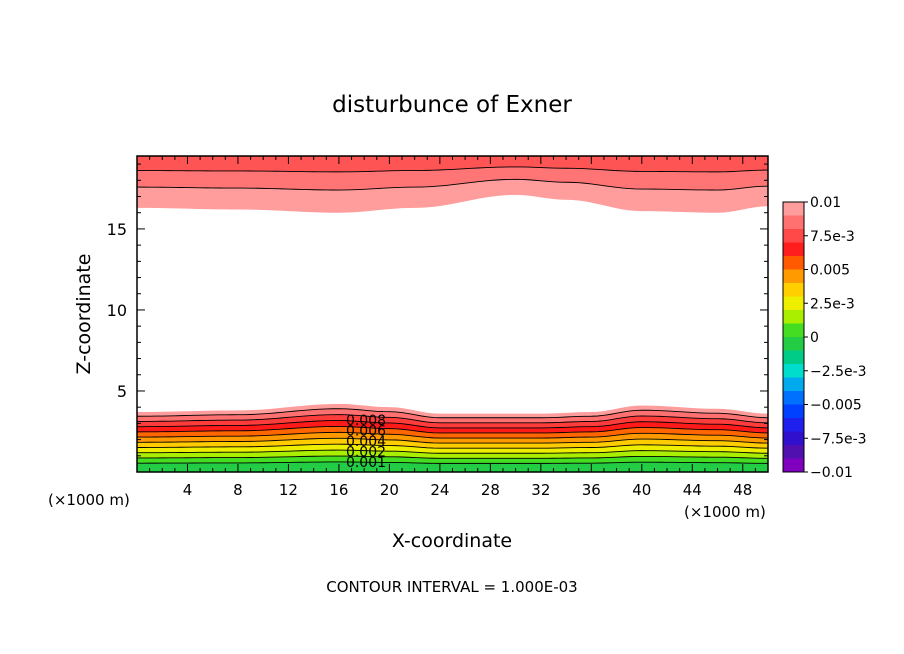 Image resolution: width=904 pixels, height=654 pixels. I want to click on contour-label: 0.004, so click(366, 442).